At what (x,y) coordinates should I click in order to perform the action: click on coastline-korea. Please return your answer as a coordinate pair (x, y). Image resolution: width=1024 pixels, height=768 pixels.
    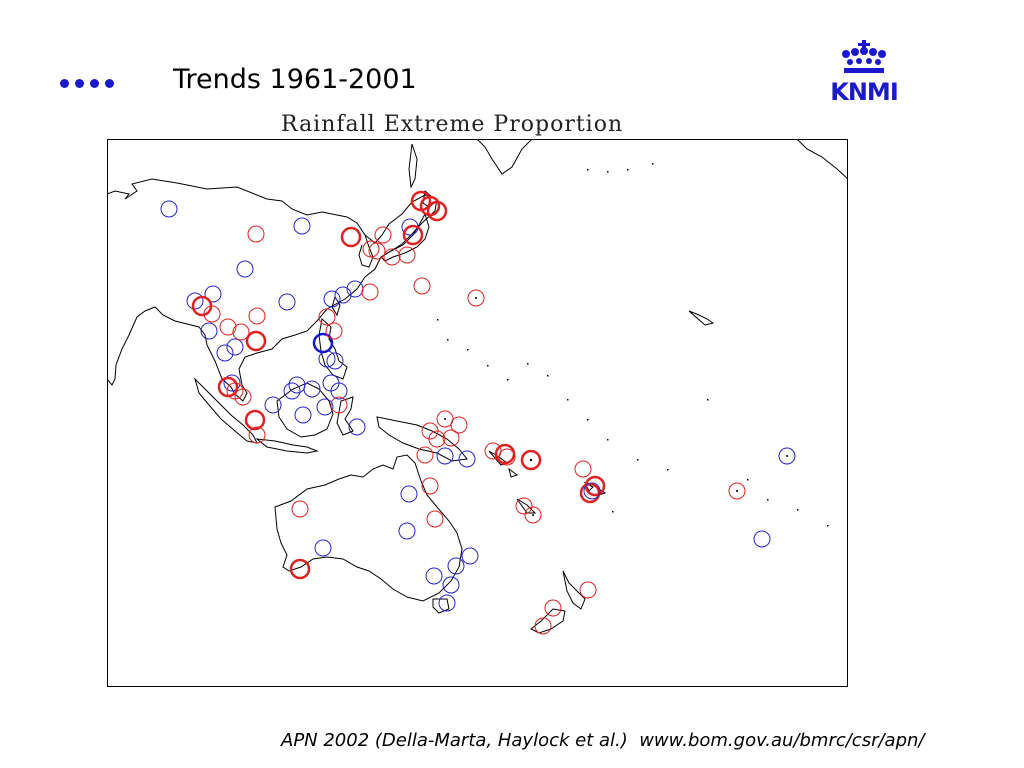
    Looking at the image, I should click on (366, 251).